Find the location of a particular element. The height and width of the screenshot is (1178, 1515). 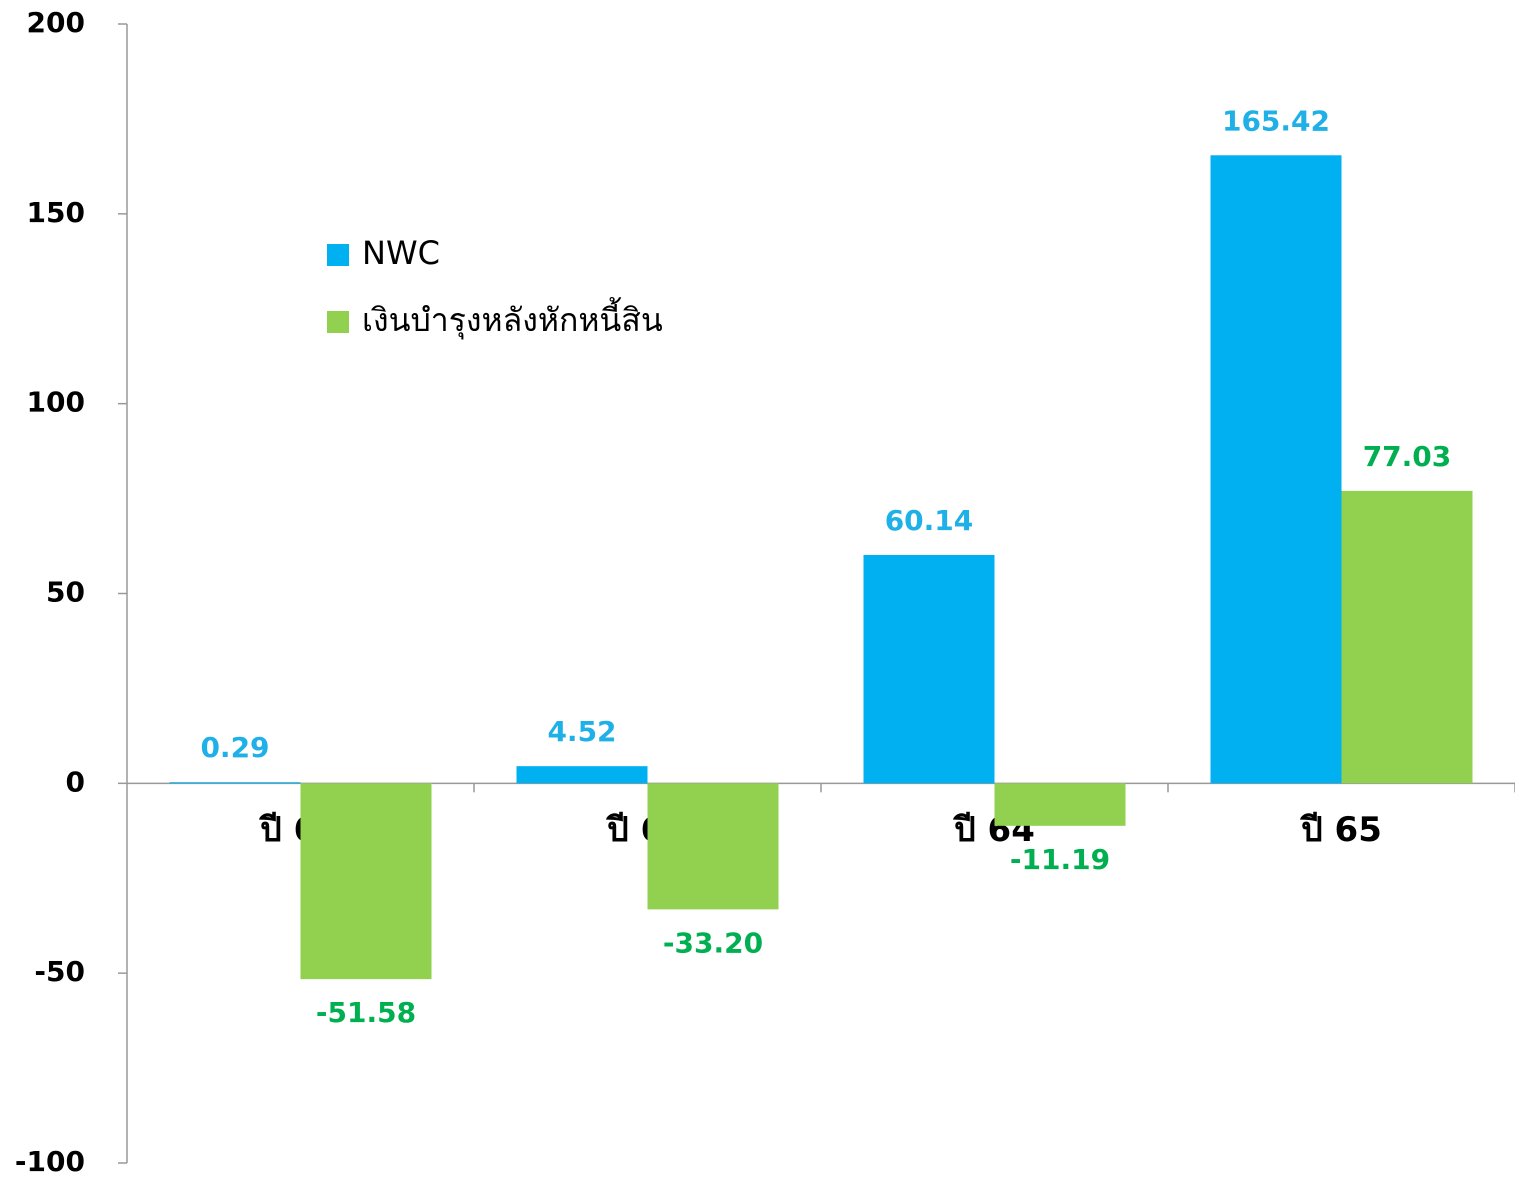

y-tick-label: 50 is located at coordinates (65, 592).